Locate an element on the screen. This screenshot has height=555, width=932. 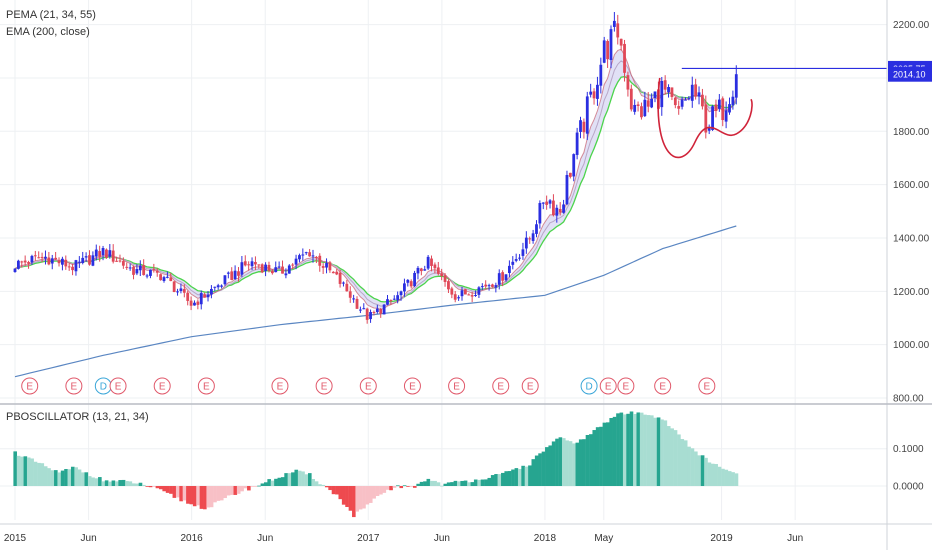
legend-pboscillator: PBOSCILLATOR (13, 21, 34) is located at coordinates (77, 417).